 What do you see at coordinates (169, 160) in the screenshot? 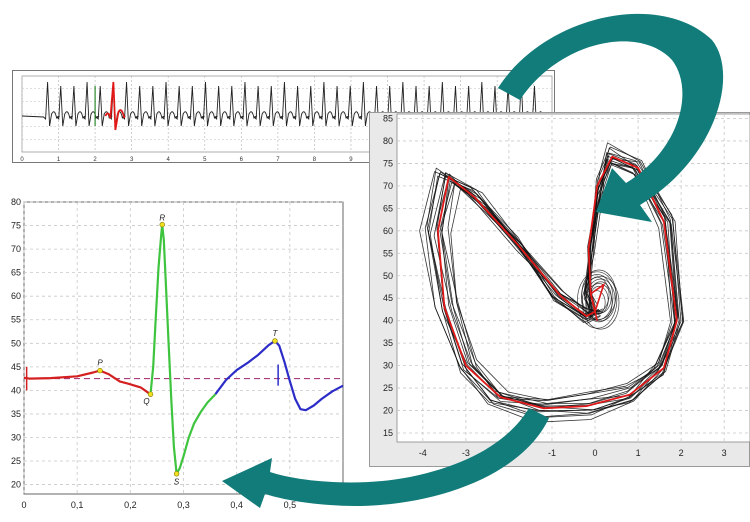
I see `strip-x-tick-label: 4` at bounding box center [169, 160].